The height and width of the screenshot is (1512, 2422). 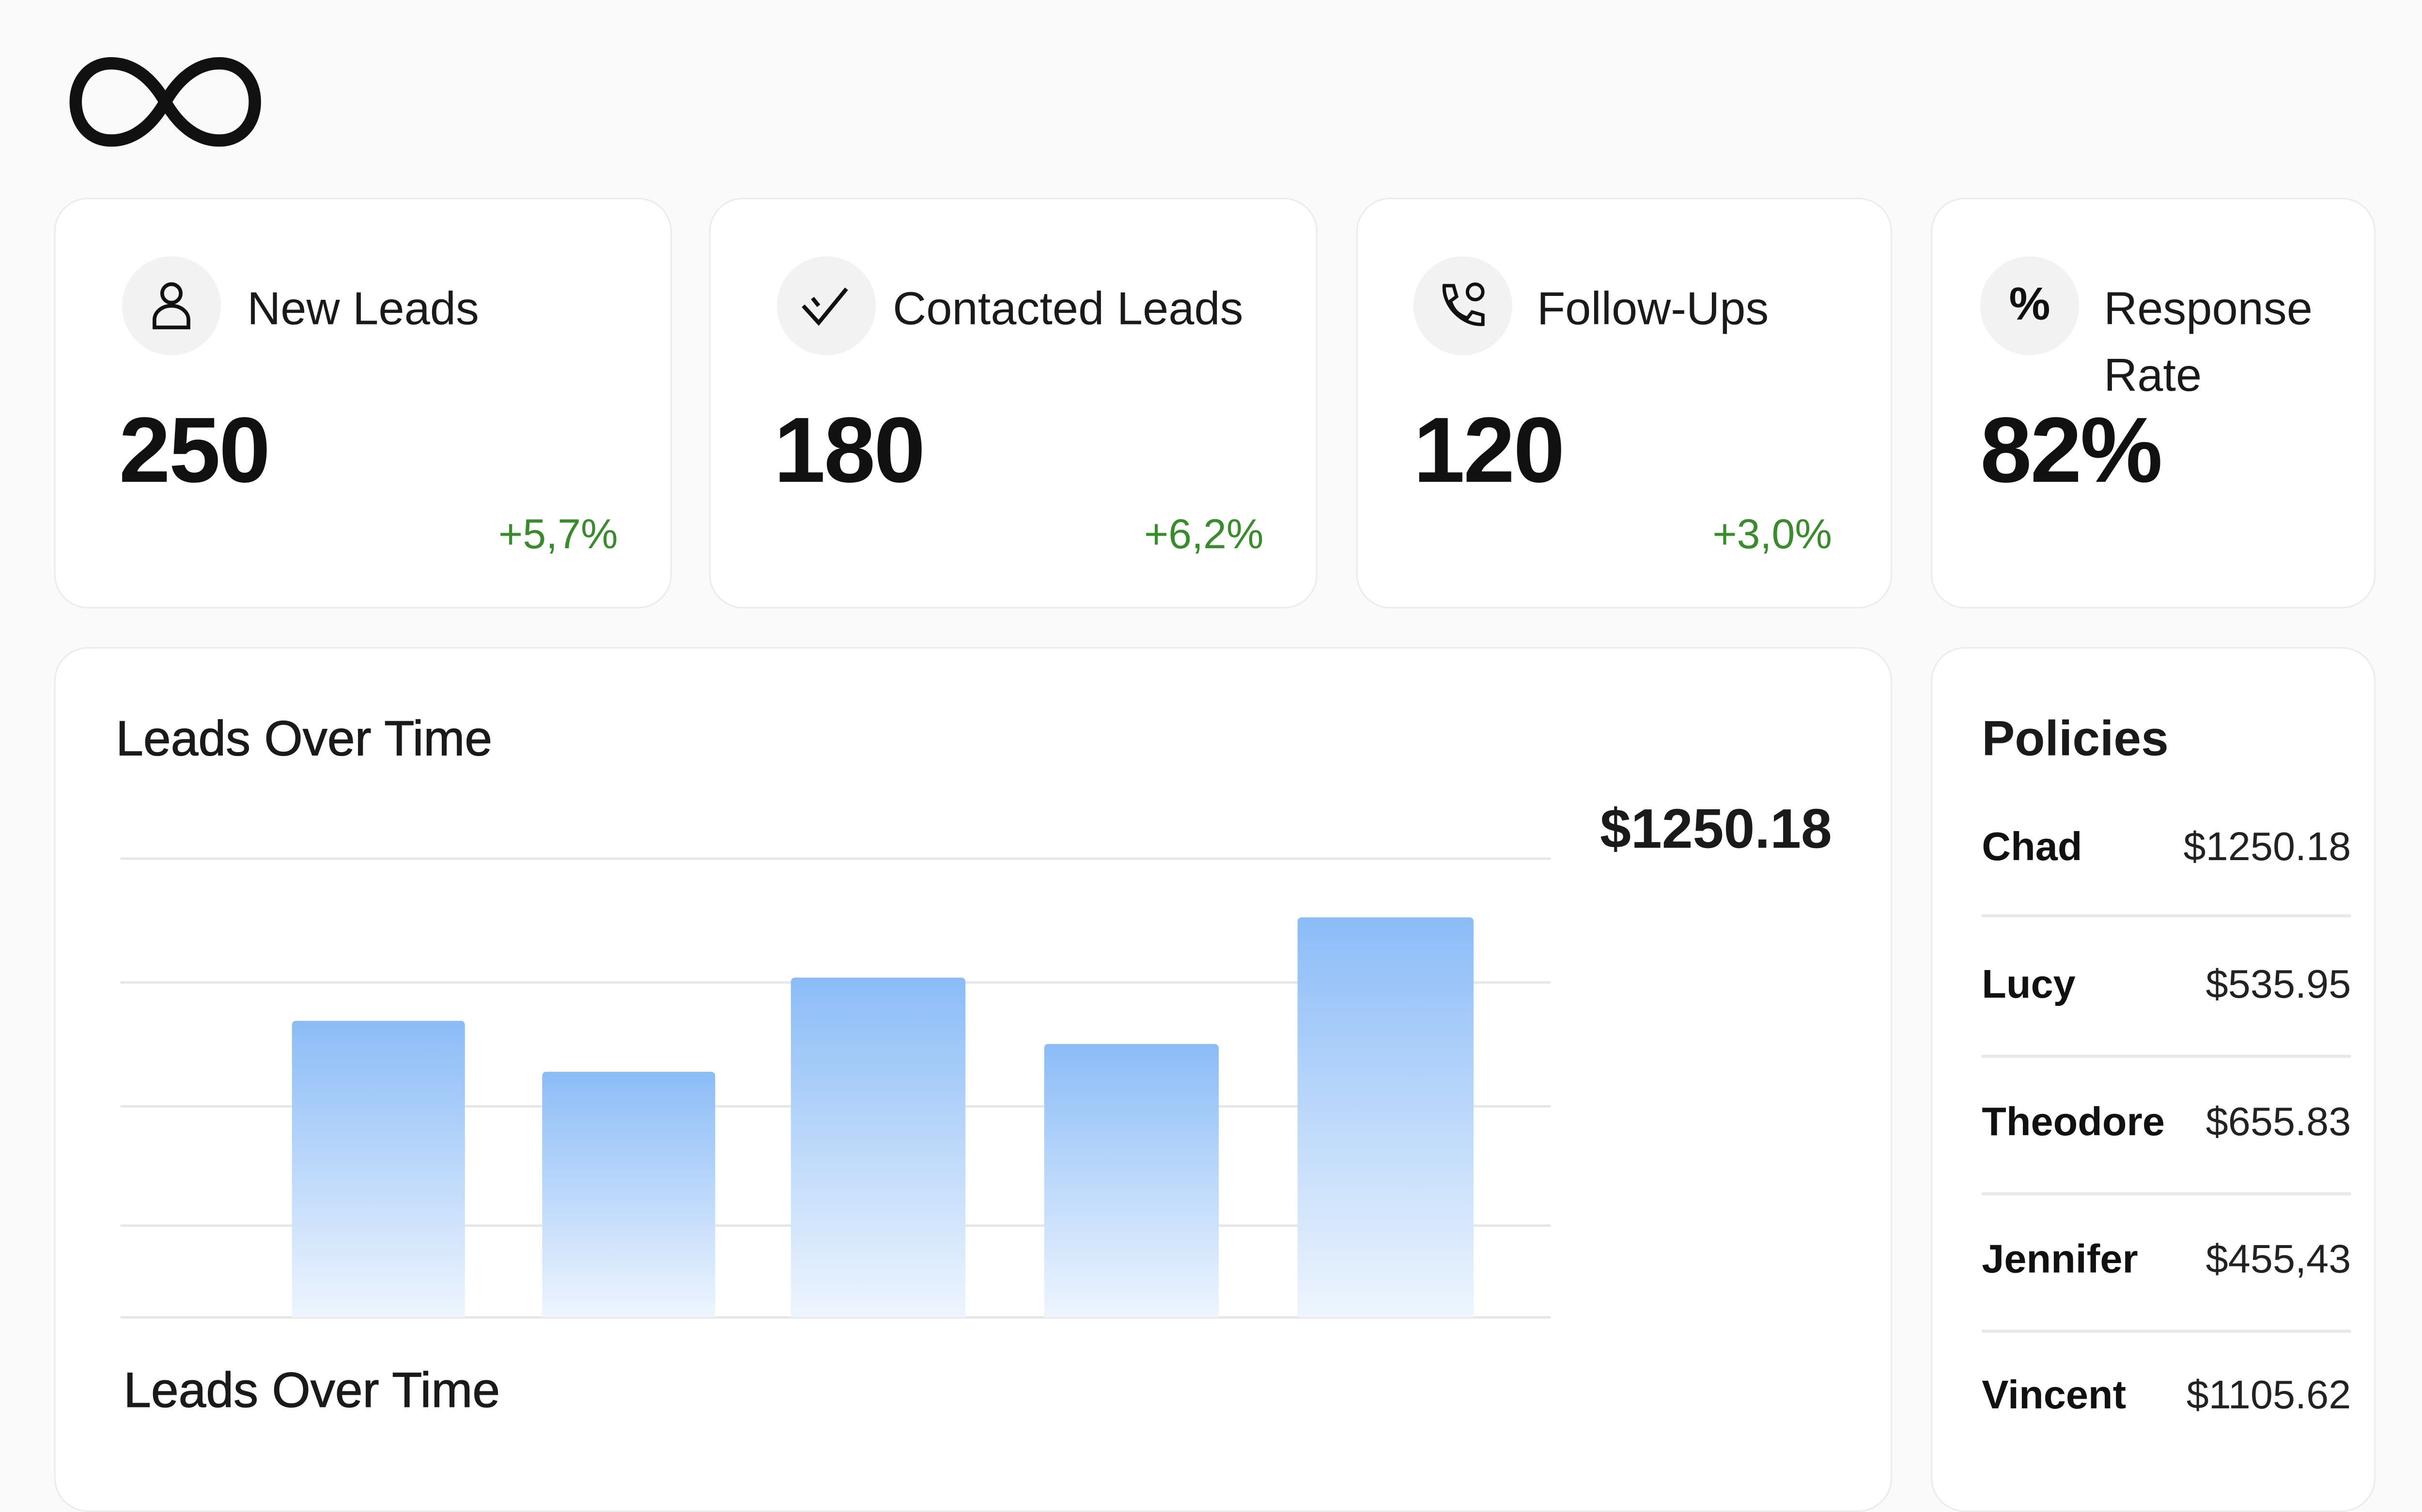 What do you see at coordinates (850, 450) in the screenshot?
I see `kpi-value: 180` at bounding box center [850, 450].